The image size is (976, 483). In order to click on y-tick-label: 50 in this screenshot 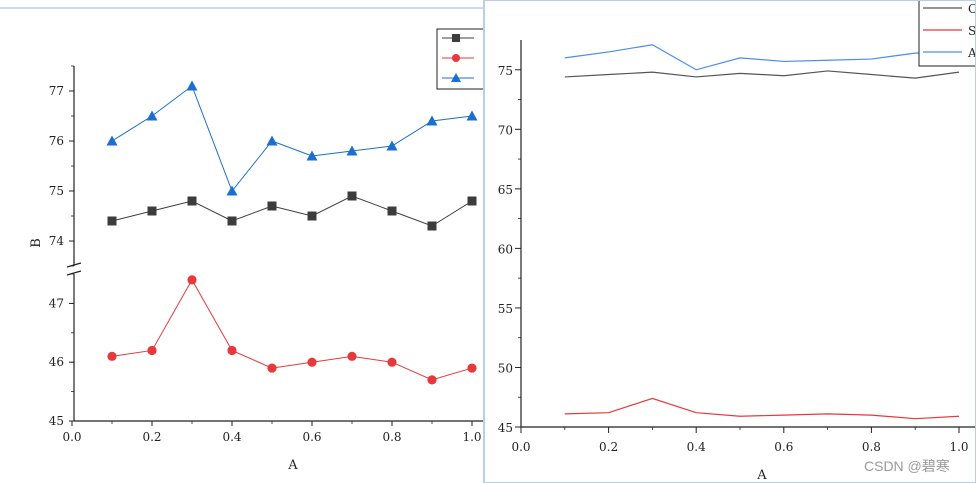, I will do `click(505, 368)`.